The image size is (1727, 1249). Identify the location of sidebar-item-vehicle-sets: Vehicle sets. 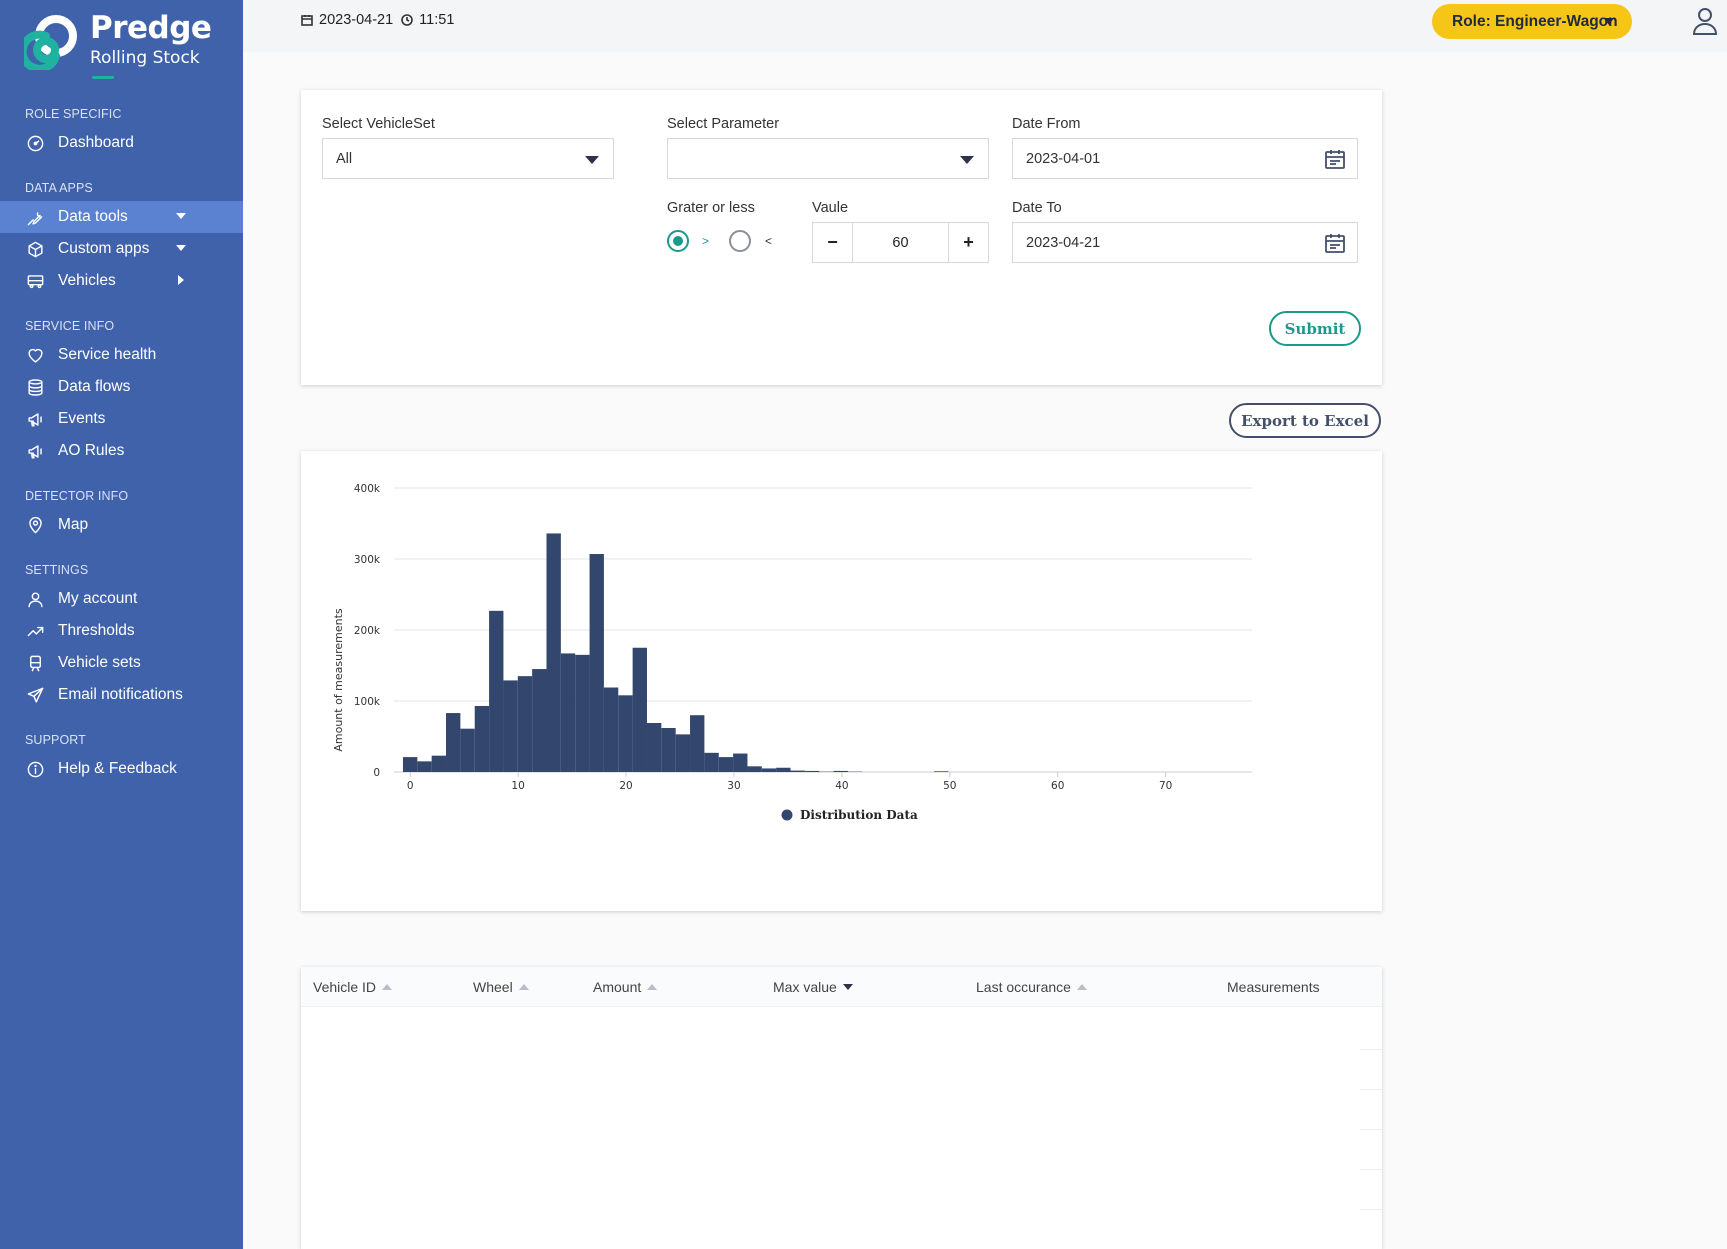
(121, 663).